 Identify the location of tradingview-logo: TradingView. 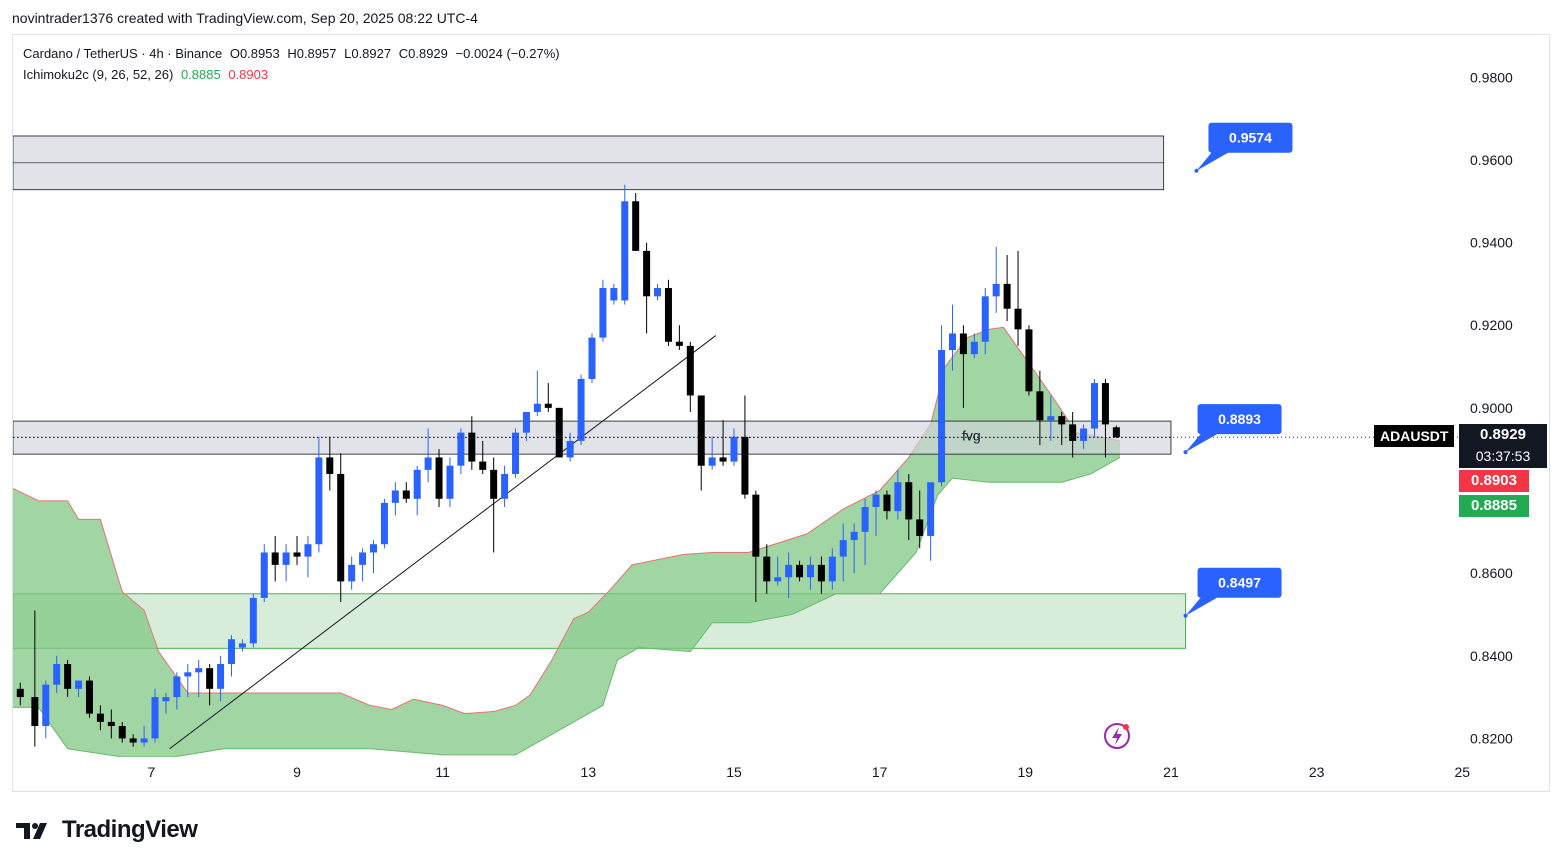
(107, 830).